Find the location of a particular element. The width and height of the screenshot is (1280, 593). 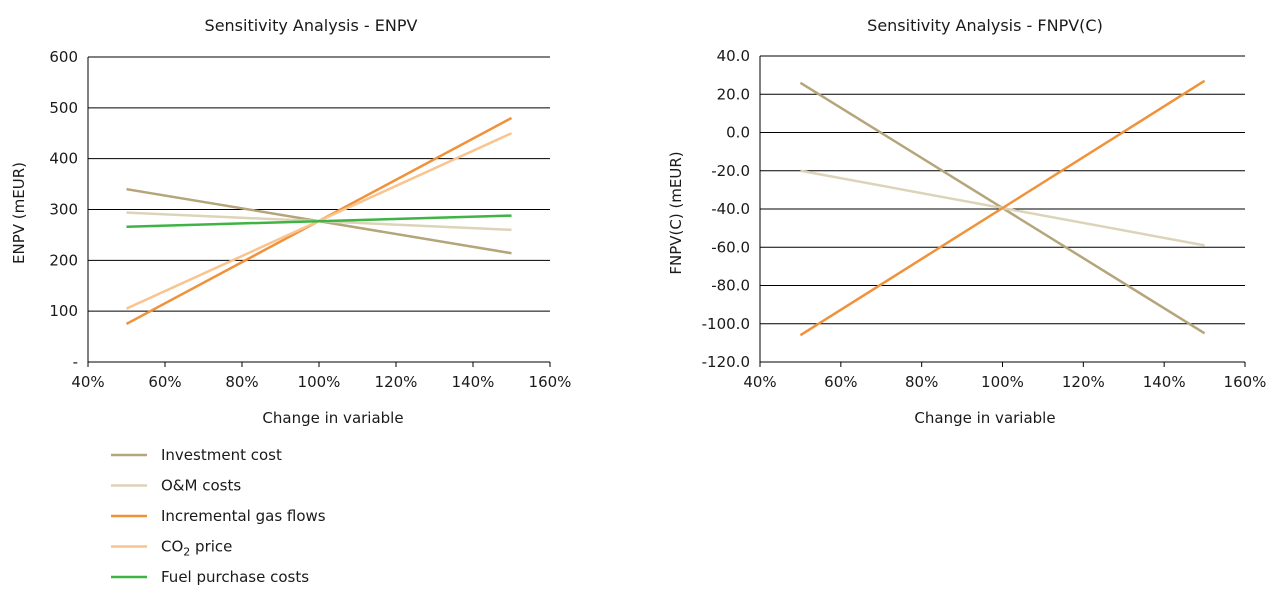

y-tick-label: 400 is located at coordinates (63, 159).